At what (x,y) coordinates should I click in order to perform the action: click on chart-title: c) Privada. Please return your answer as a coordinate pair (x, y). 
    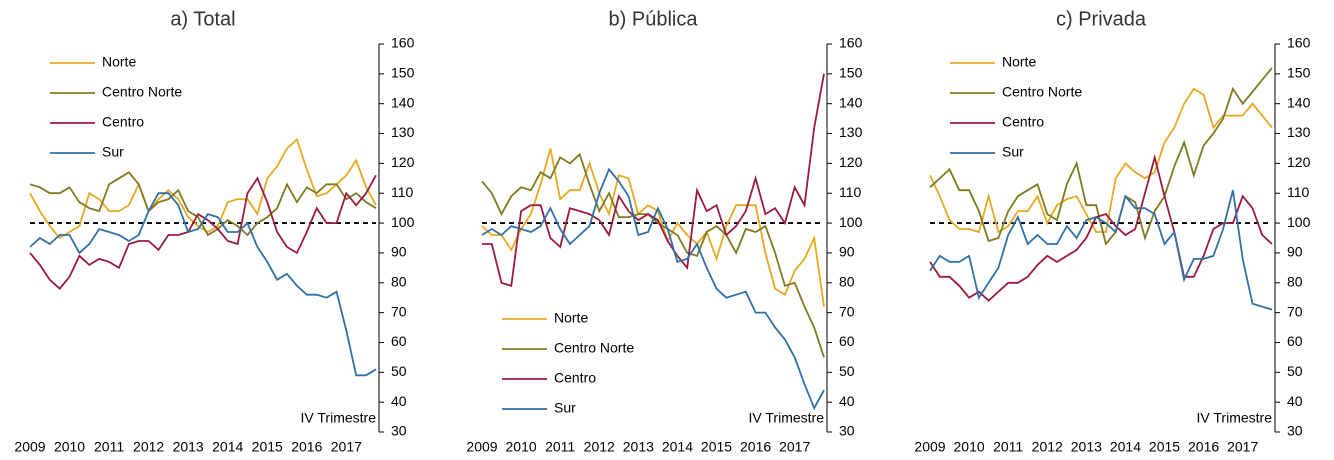
    Looking at the image, I should click on (1101, 19).